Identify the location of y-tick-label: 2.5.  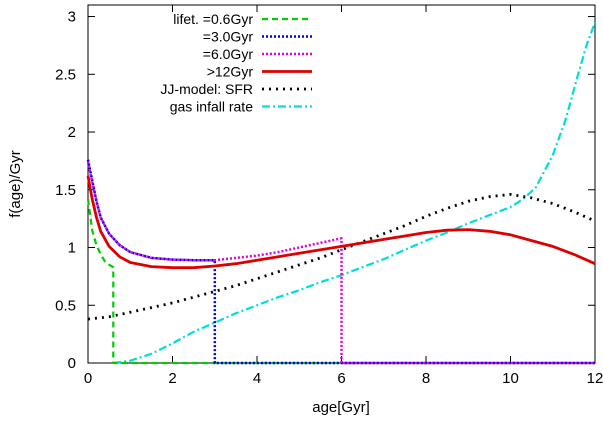
(65, 74).